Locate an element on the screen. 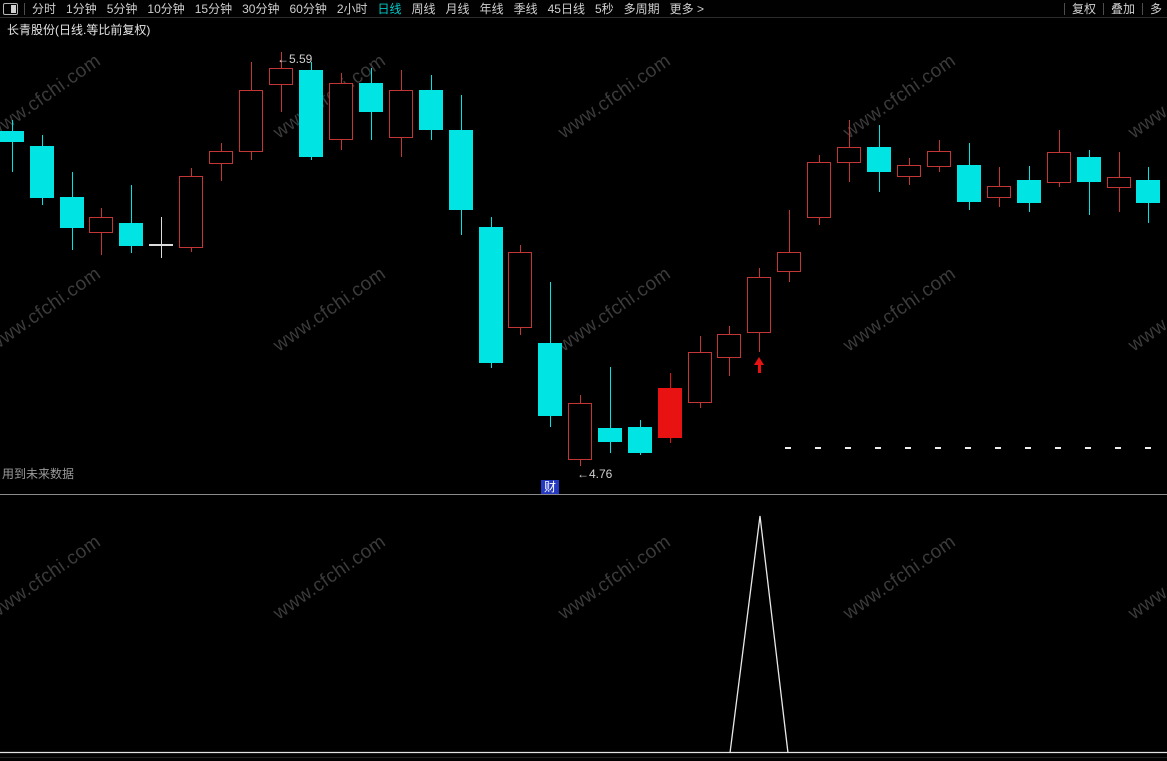 The height and width of the screenshot is (761, 1167). chart-title: 长青股份(日线.等比前复权) is located at coordinates (79, 30).